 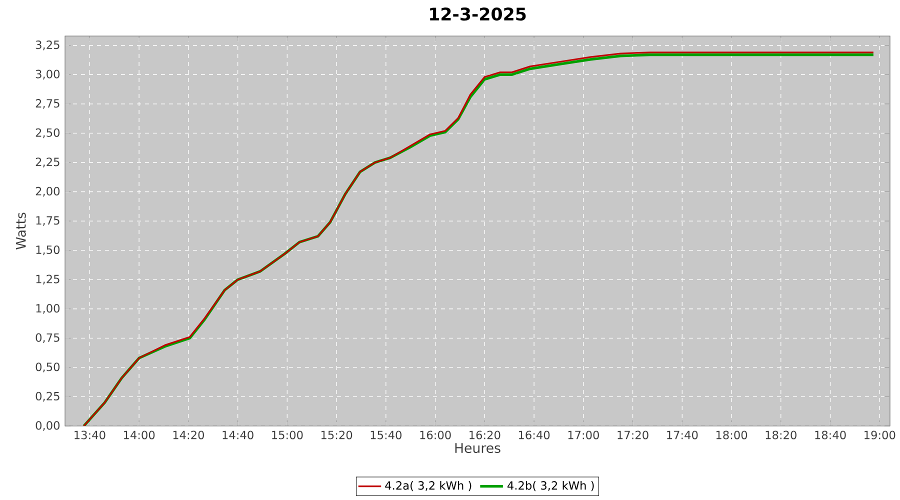 What do you see at coordinates (48, 426) in the screenshot?
I see `y-tick-label: 0,00` at bounding box center [48, 426].